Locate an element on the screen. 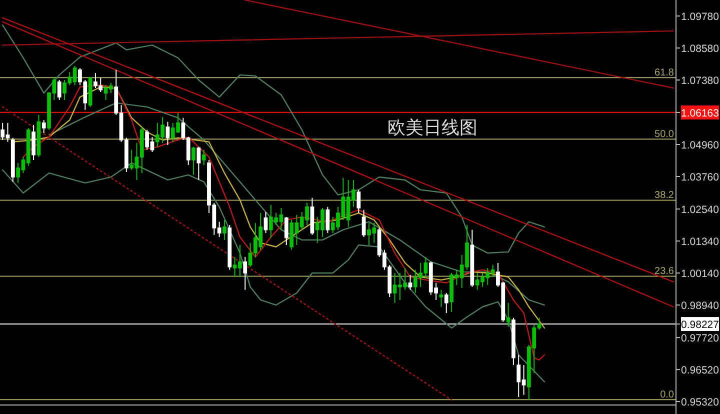  y-tick-label: 0.98940 is located at coordinates (700, 306).